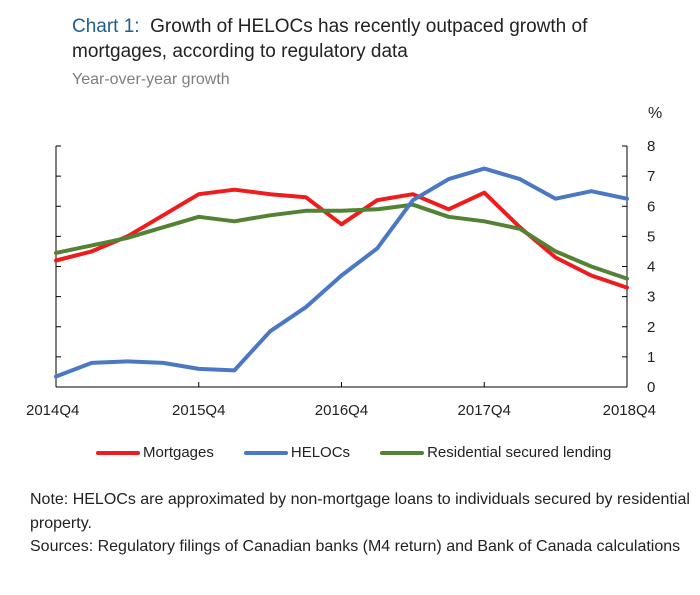  What do you see at coordinates (265, 452) in the screenshot?
I see `legend-swatch-helocs` at bounding box center [265, 452].